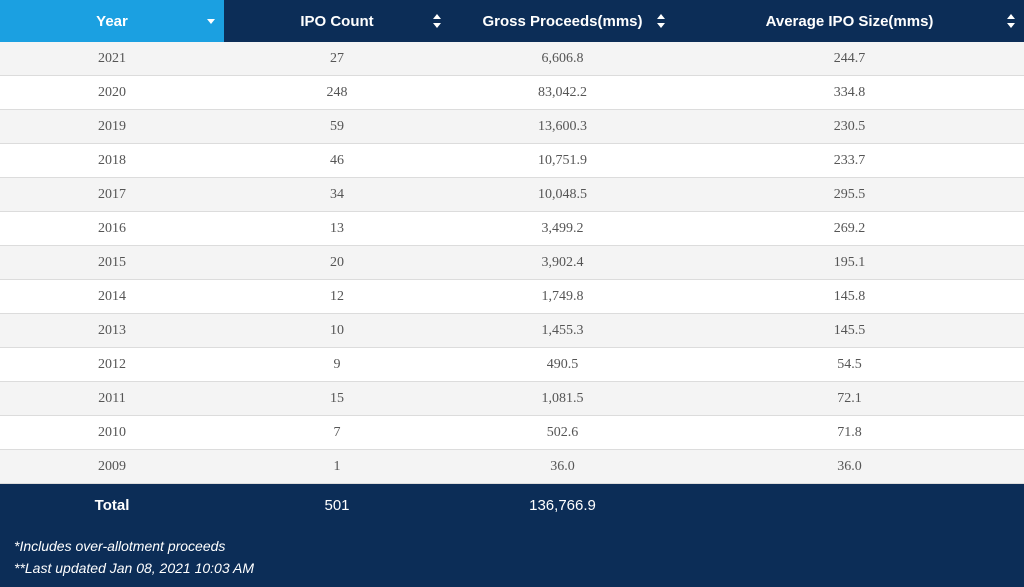 This screenshot has height=587, width=1024. What do you see at coordinates (849, 262) in the screenshot?
I see `cell-average-ipo-size: 195.1` at bounding box center [849, 262].